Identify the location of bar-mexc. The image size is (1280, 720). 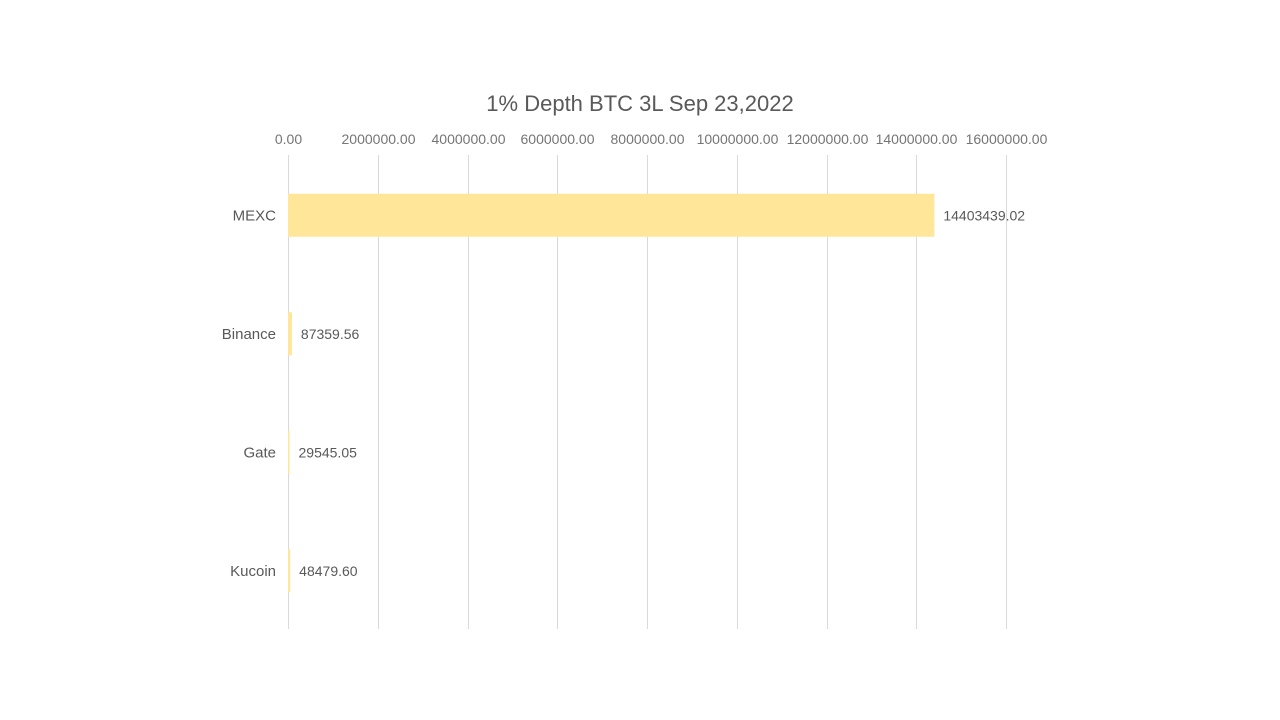
(611, 215).